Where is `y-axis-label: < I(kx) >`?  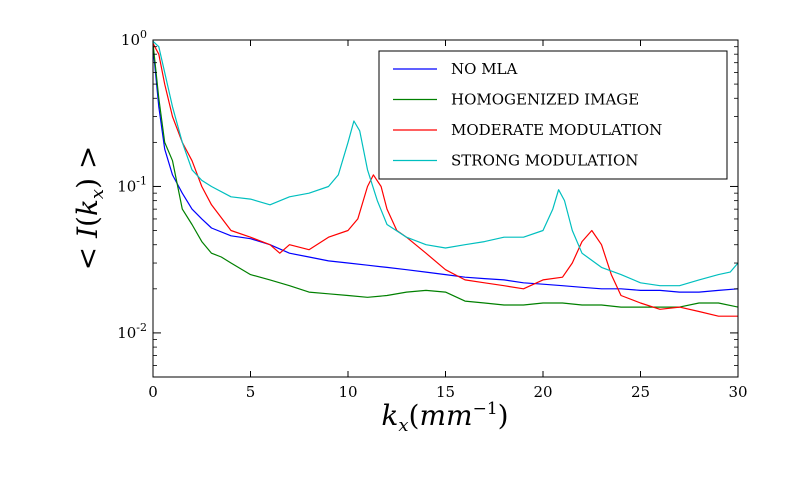
y-axis-label: < I(kx) > is located at coordinates (89, 208).